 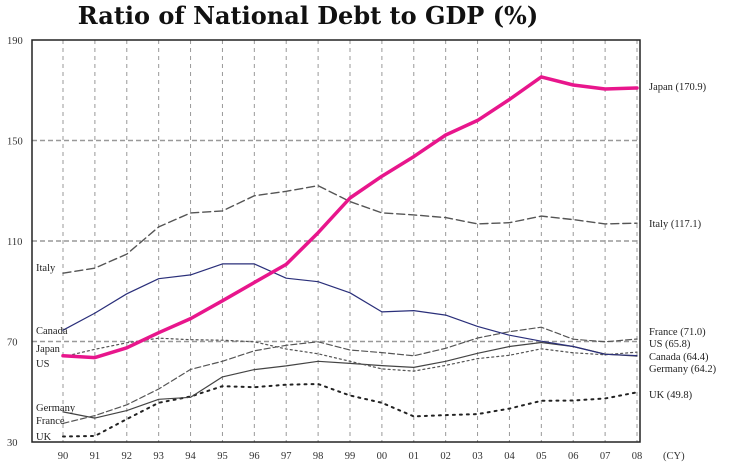 What do you see at coordinates (50, 421) in the screenshot?
I see `series-start-label-france: France` at bounding box center [50, 421].